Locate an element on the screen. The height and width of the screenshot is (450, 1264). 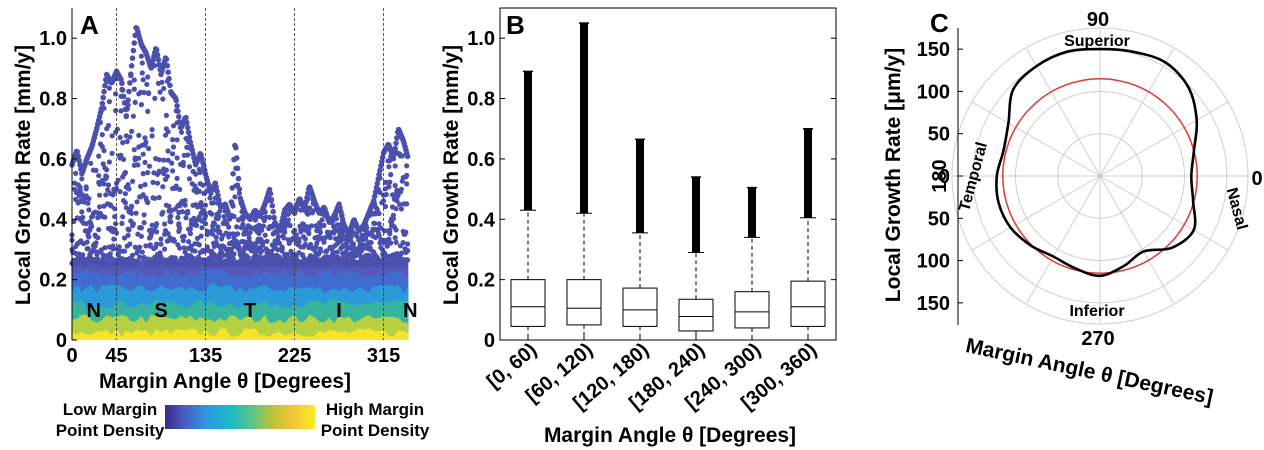
reference-circle is located at coordinates (1100, 176).